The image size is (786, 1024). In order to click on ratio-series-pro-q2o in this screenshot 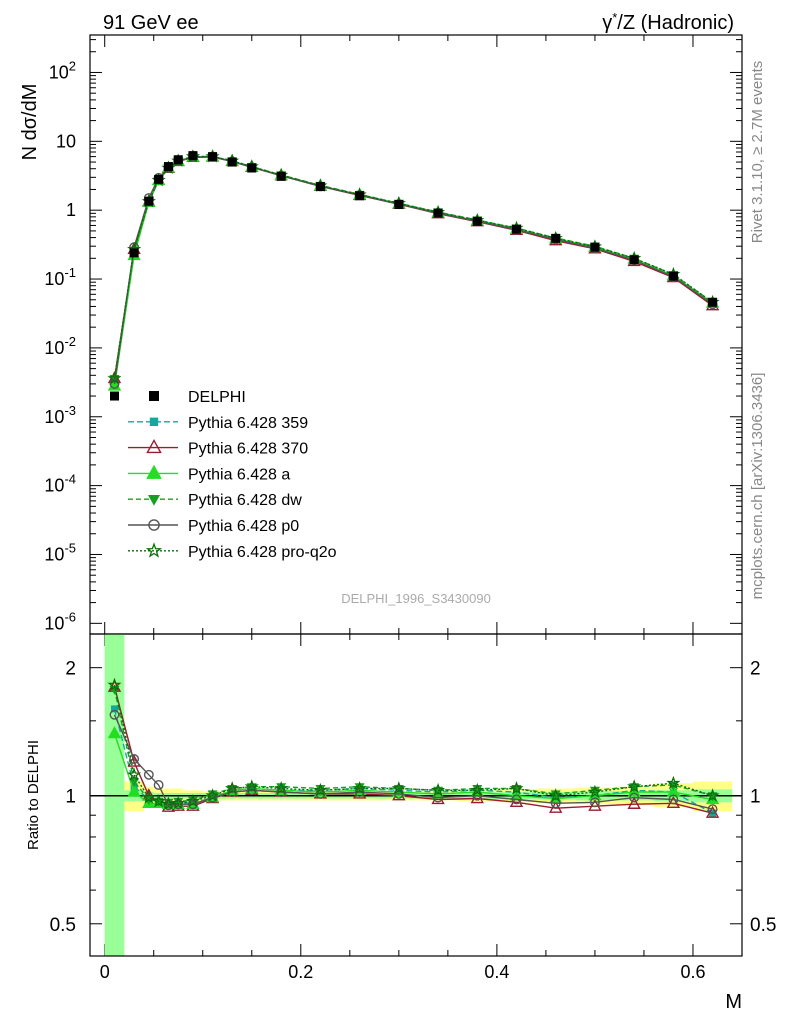, I will do `click(413, 744)`.